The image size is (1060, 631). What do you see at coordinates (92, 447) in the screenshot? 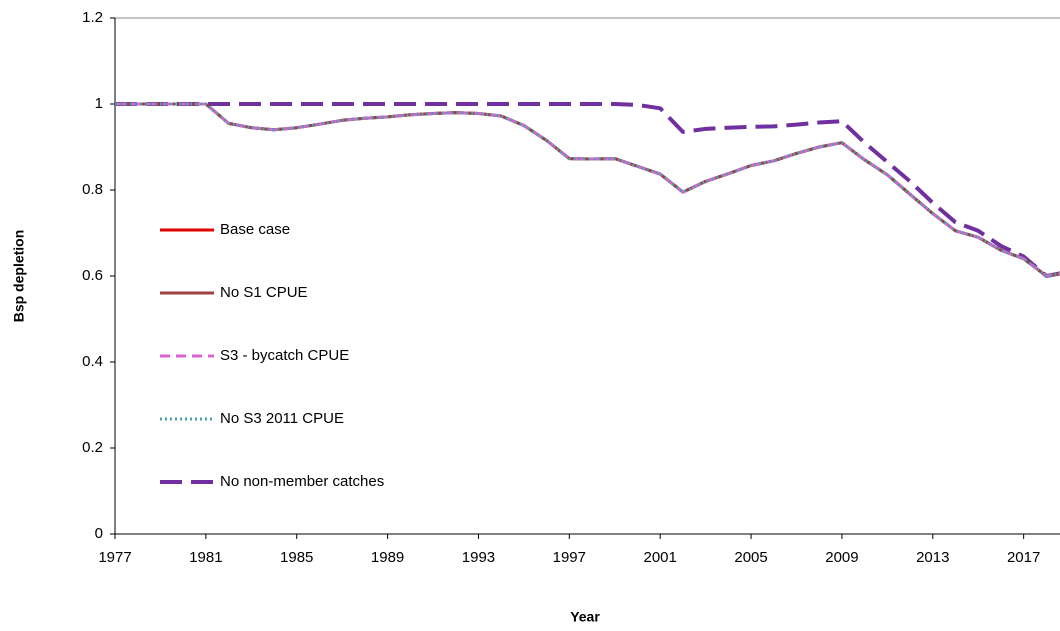
I see `y-tick-label: 0.2` at bounding box center [92, 447].